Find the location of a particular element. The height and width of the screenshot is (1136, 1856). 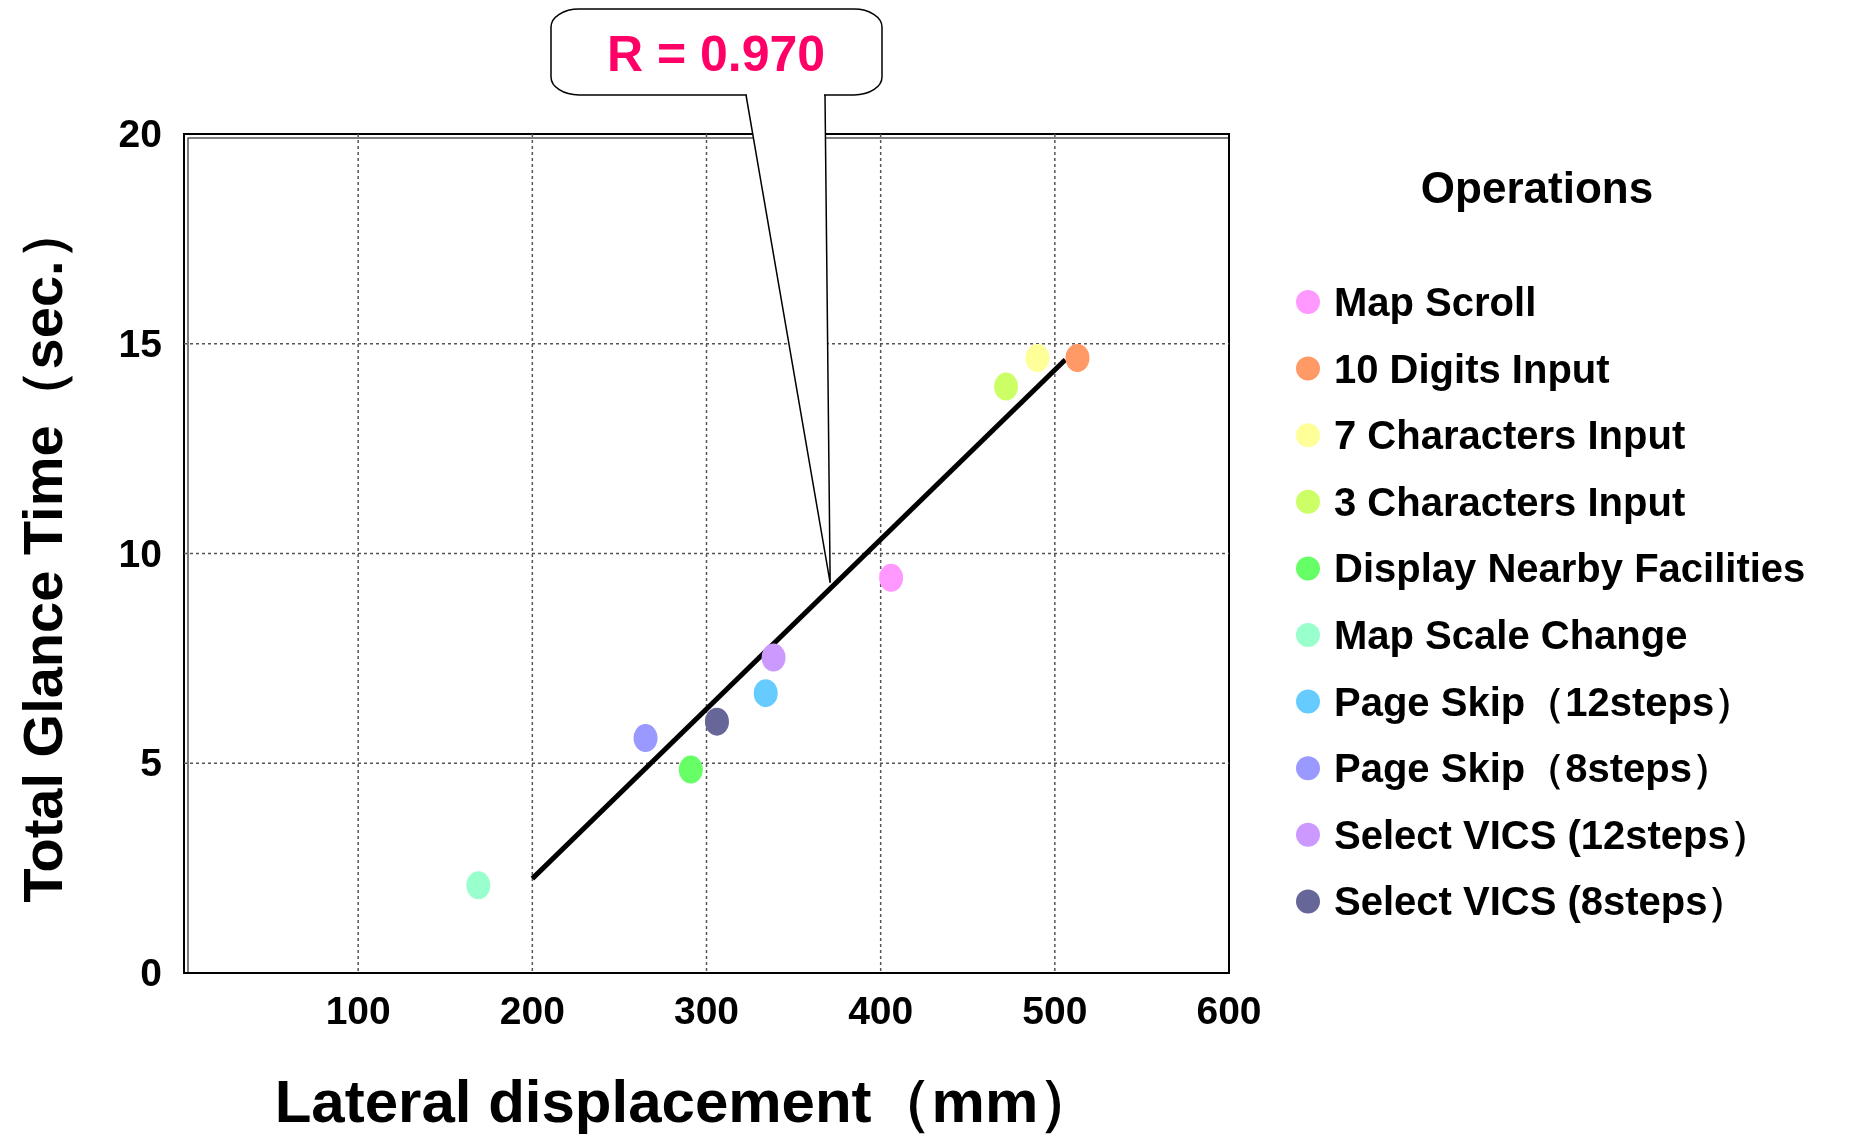

x-tick-label: 400 is located at coordinates (881, 1010).